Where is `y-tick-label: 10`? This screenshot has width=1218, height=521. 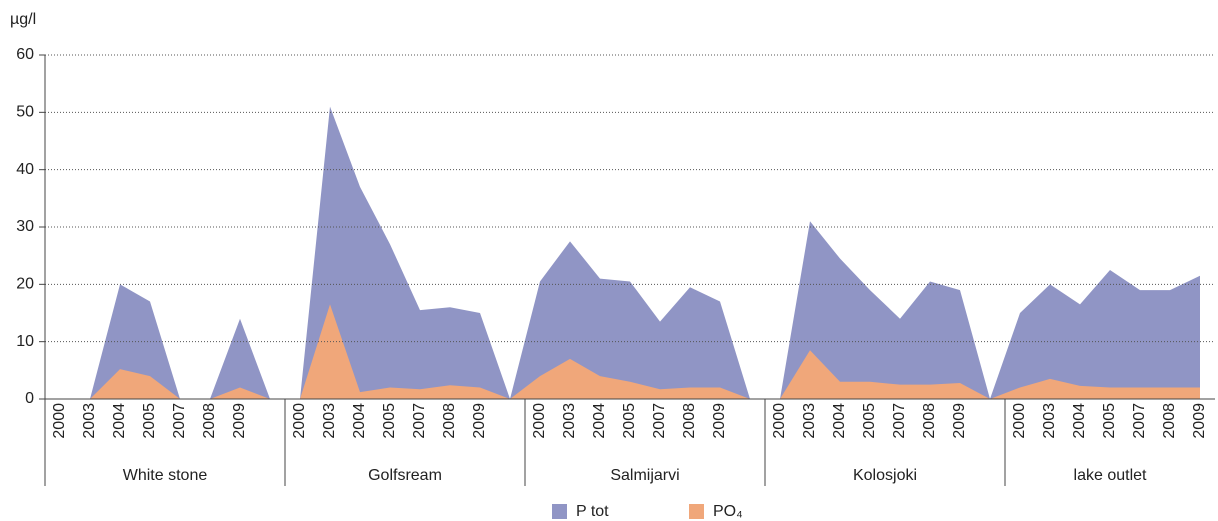
y-tick-label: 10 is located at coordinates (25, 341).